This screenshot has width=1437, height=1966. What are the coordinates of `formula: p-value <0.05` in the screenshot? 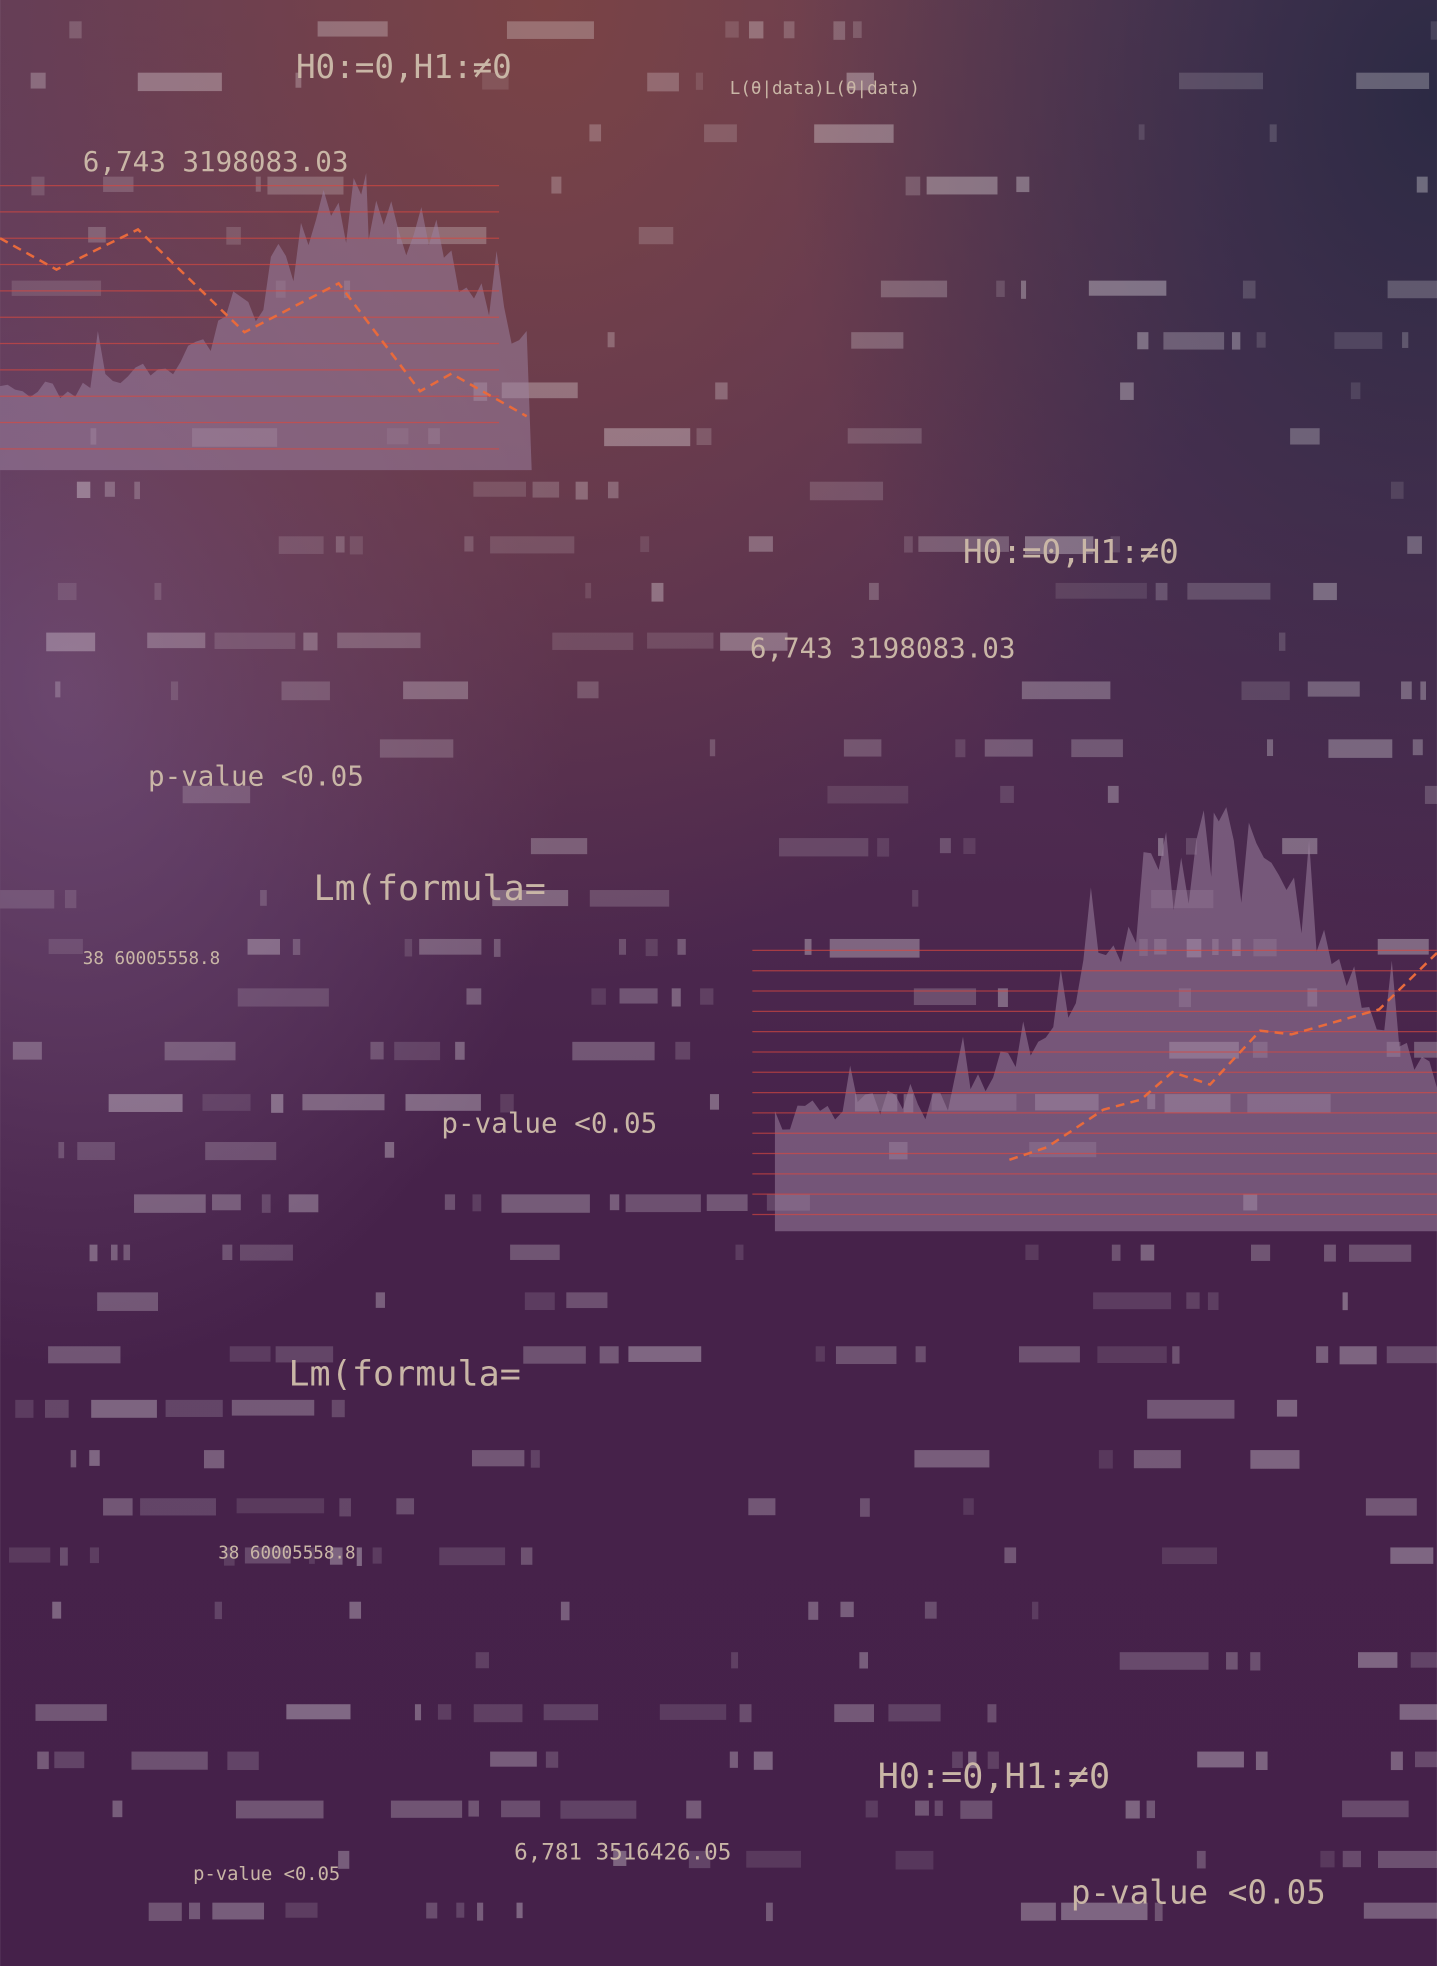 It's located at (266, 1874).